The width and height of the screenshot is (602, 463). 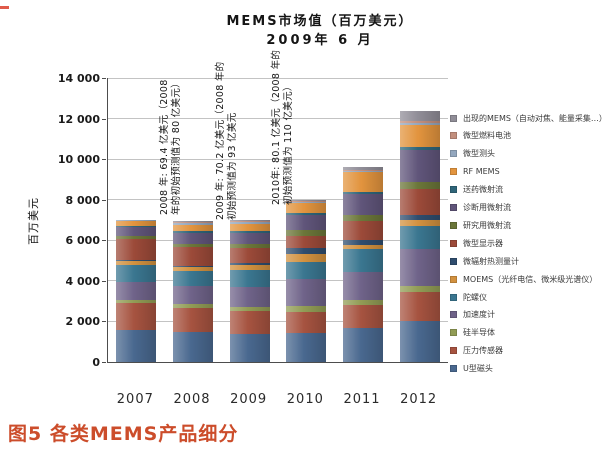 What do you see at coordinates (481, 172) in the screenshot?
I see `legend-label: RF MEMS` at bounding box center [481, 172].